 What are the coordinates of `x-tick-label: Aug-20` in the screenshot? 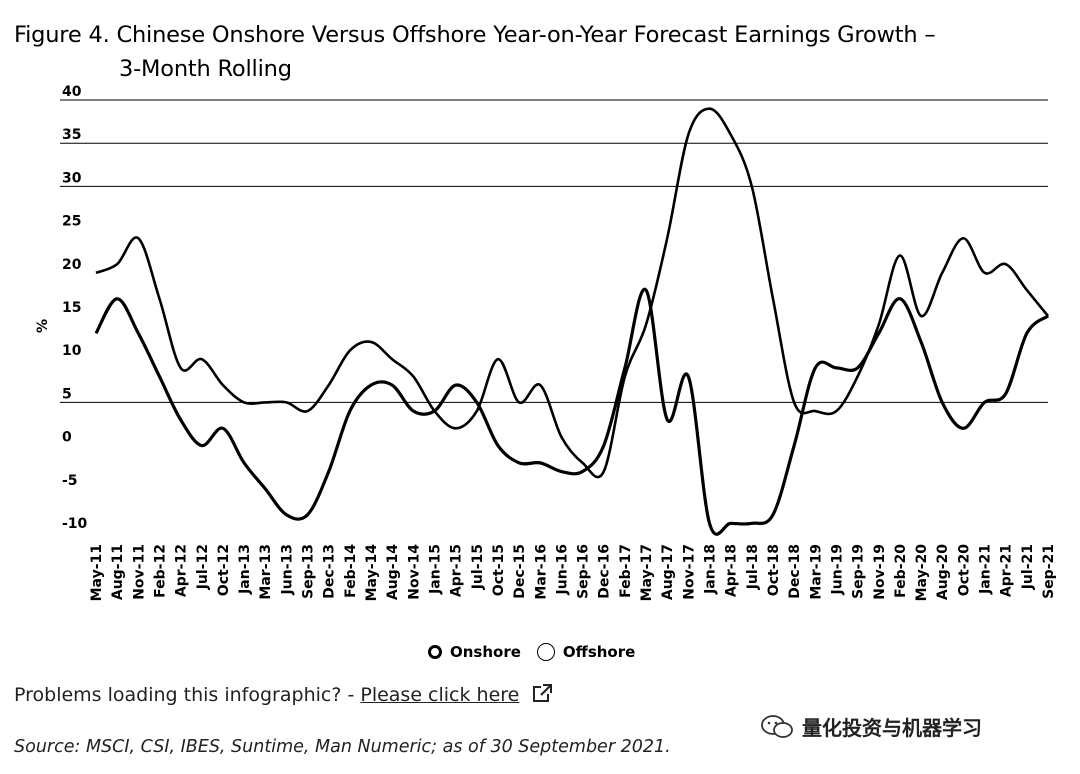 It's located at (943, 572).